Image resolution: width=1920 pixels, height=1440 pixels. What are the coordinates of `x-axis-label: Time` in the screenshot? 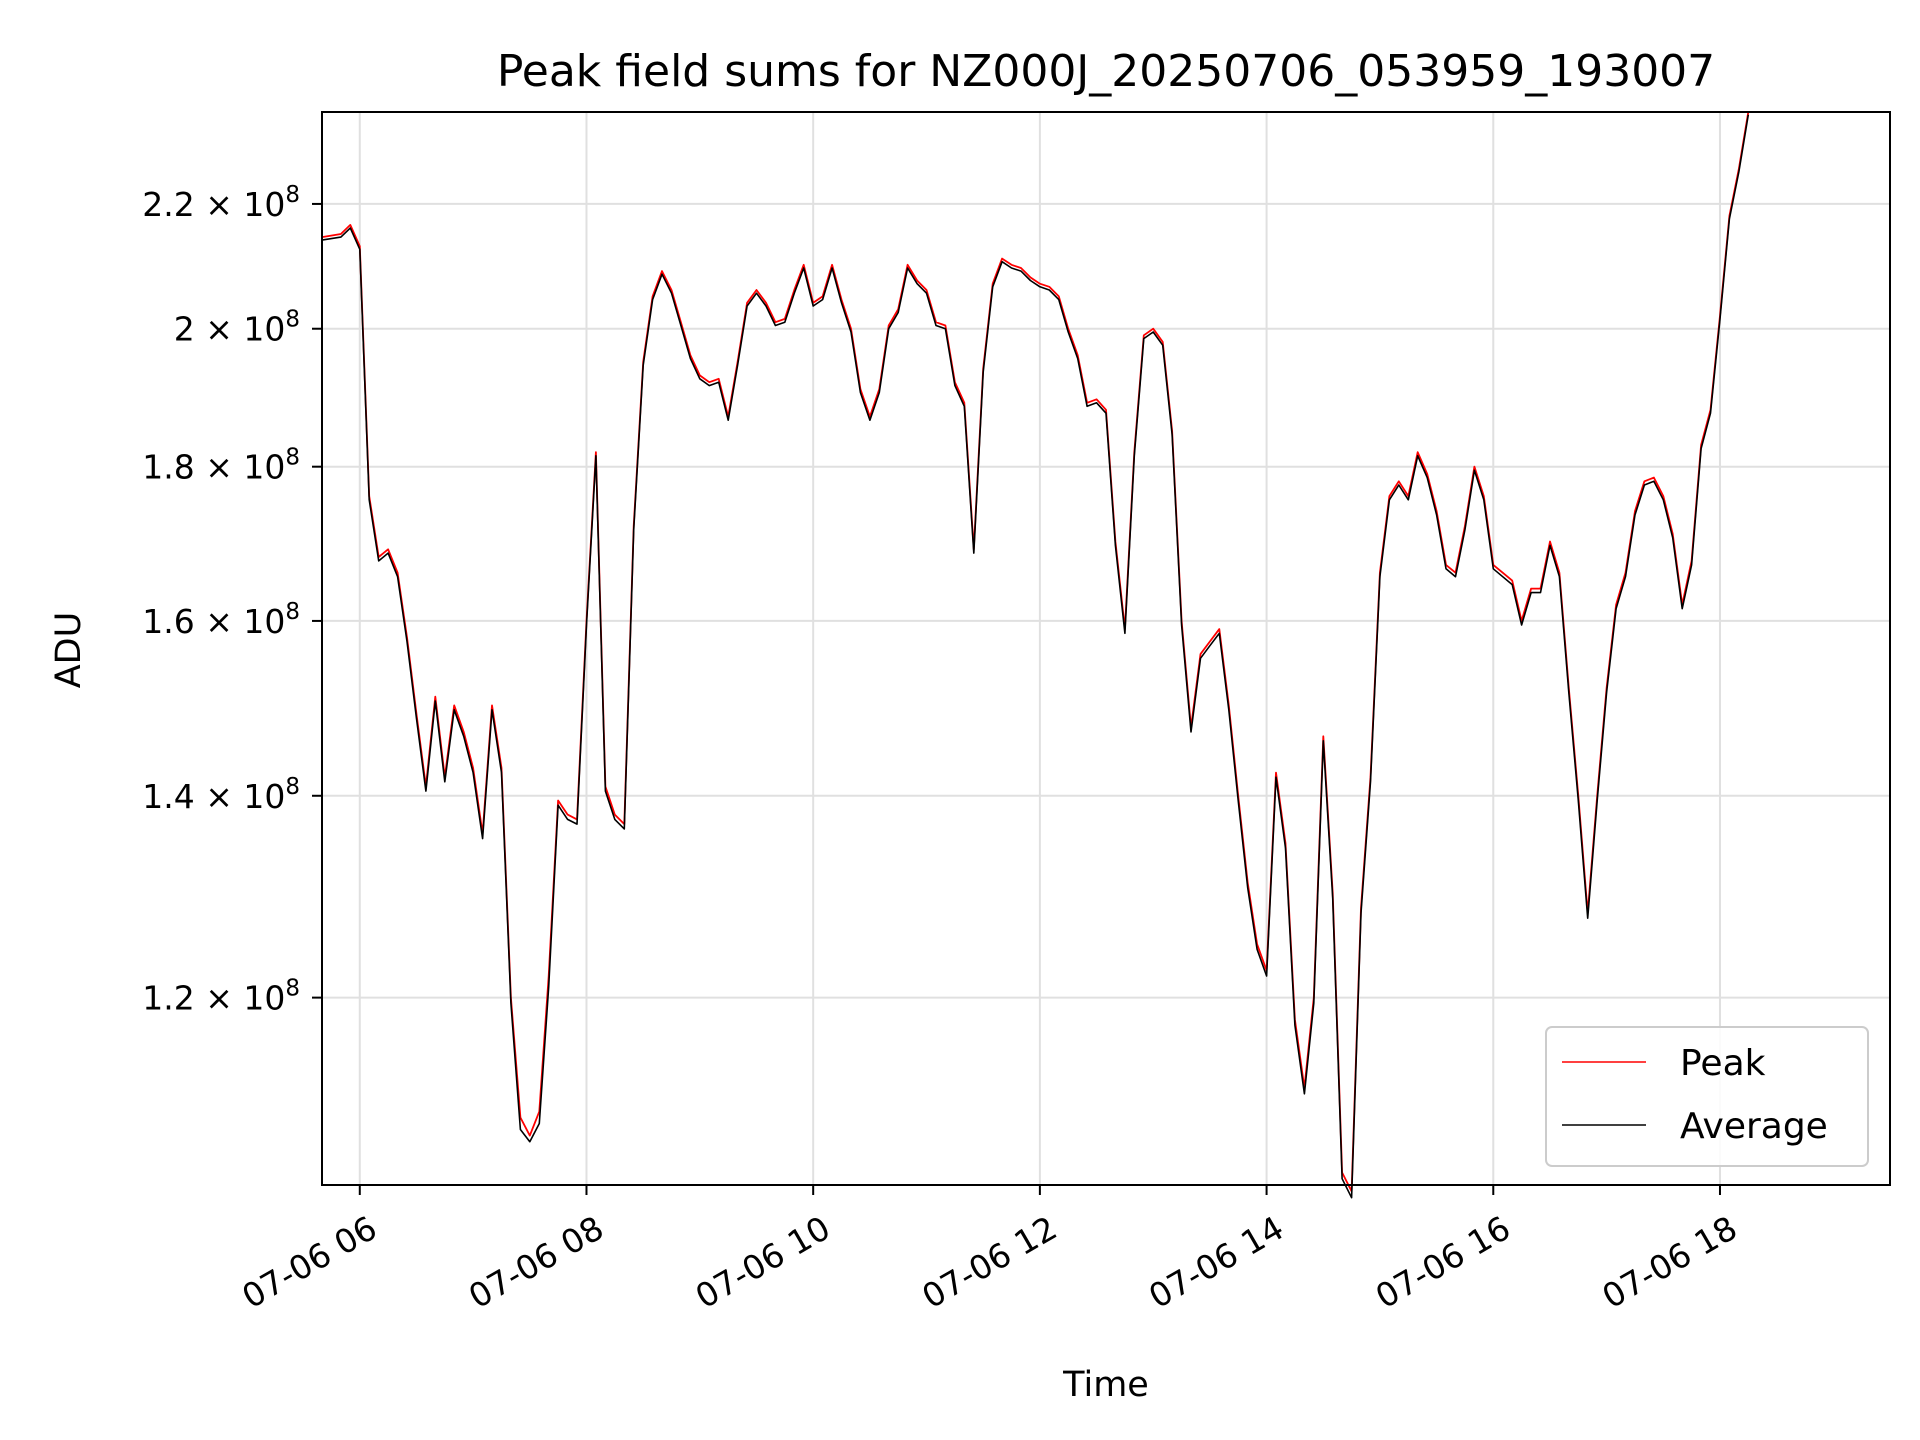 It's located at (1105, 1385).